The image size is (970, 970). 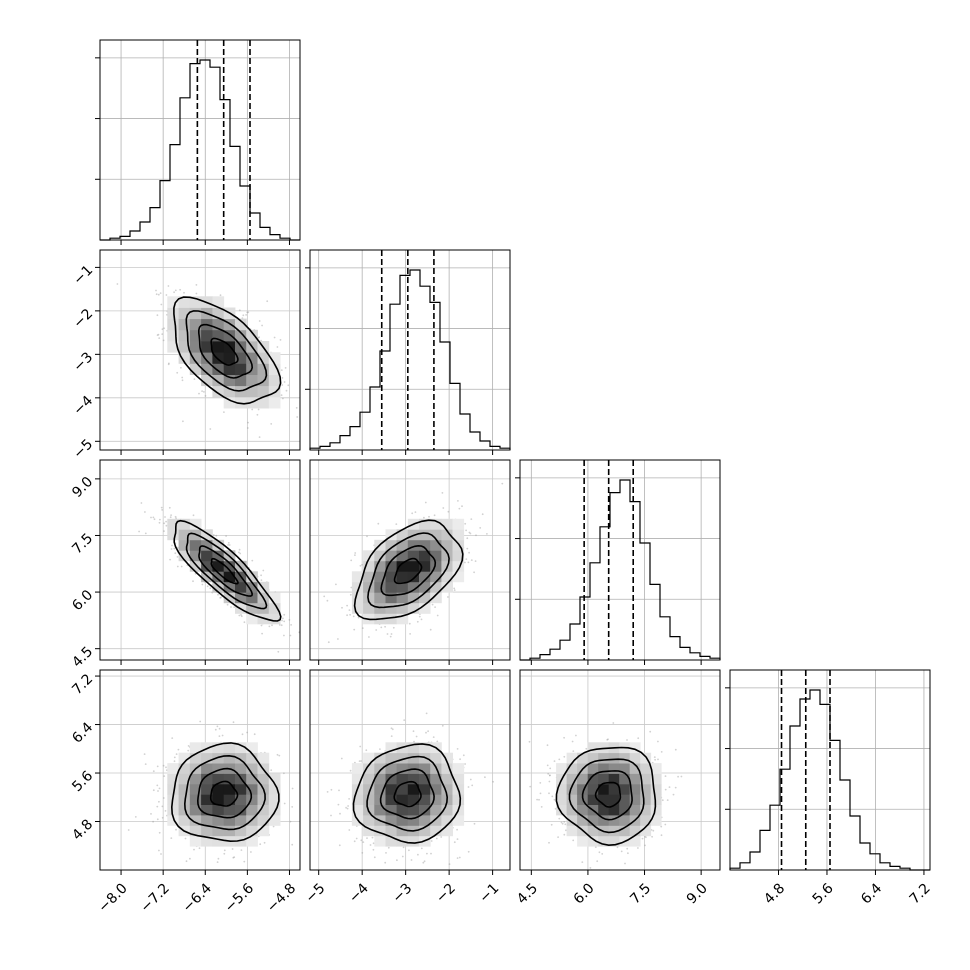 I want to click on panel-frame, so click(x=200, y=560).